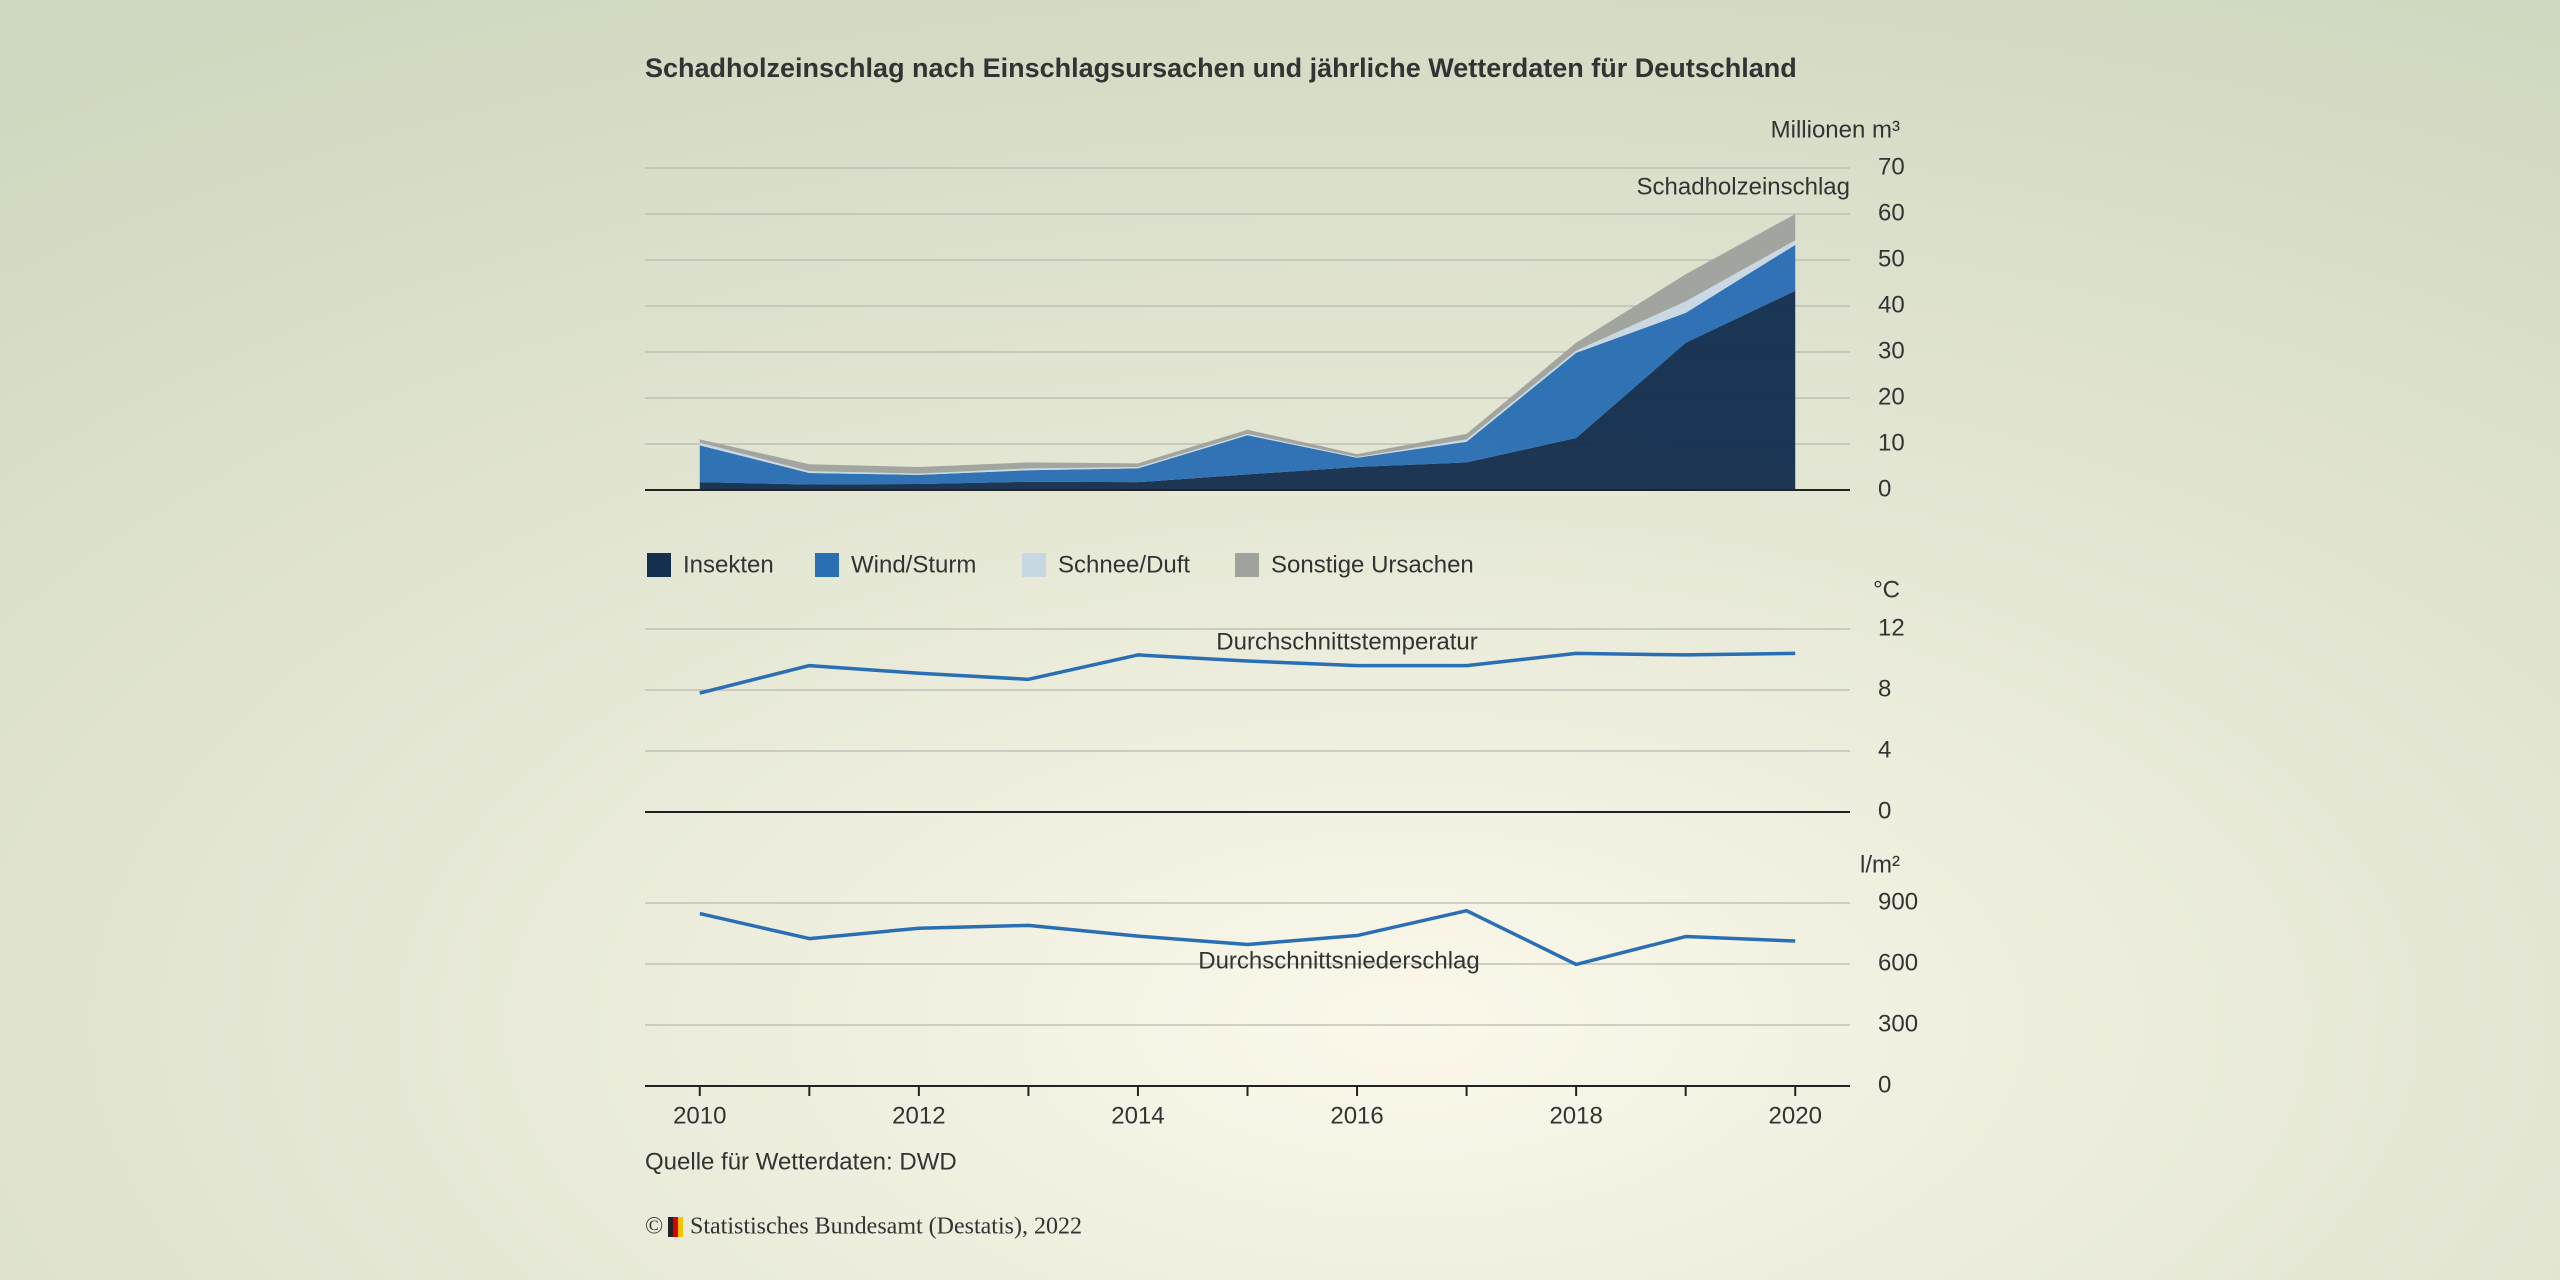 This screenshot has width=2560, height=1280. What do you see at coordinates (1891, 442) in the screenshot?
I see `y-tick-label: 10` at bounding box center [1891, 442].